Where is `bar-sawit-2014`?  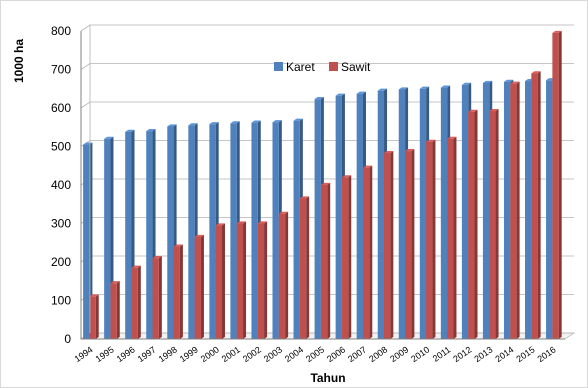
bar-sawit-2014 is located at coordinates (515, 210).